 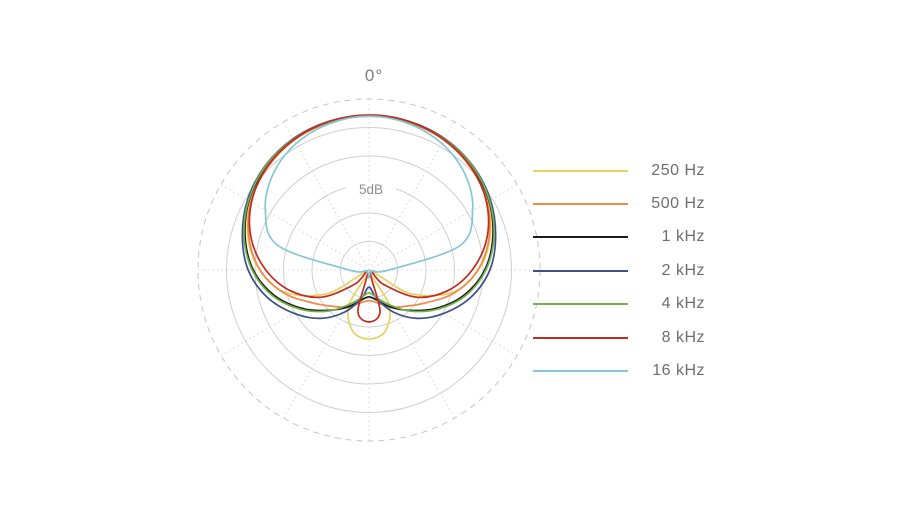 I want to click on legend-item-label: 2 kHz, so click(x=683, y=270).